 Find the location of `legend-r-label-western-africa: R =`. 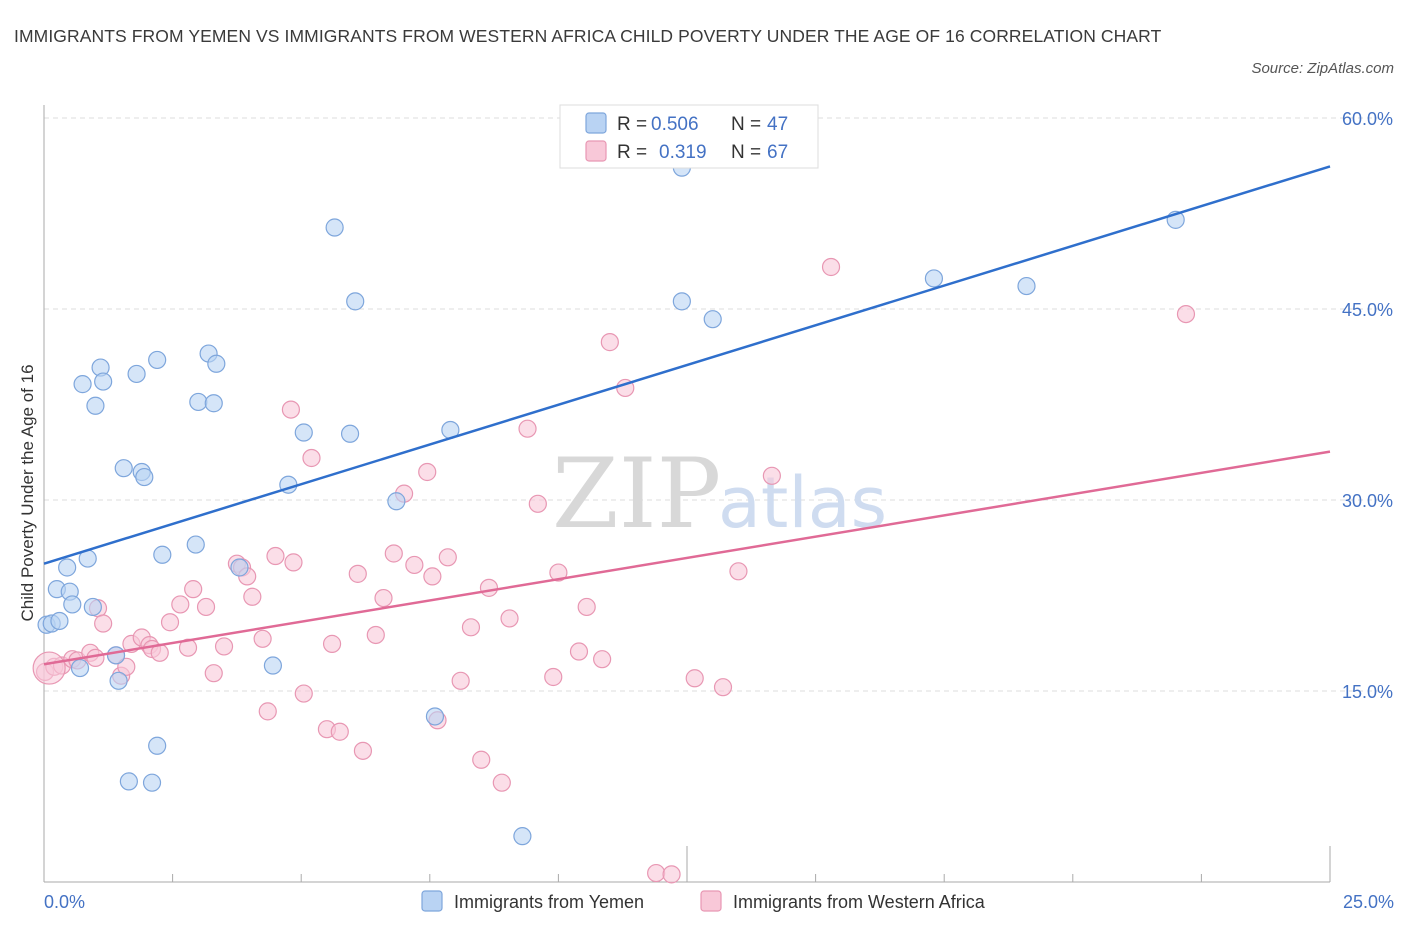

legend-r-label-western-africa: R = is located at coordinates (632, 152).